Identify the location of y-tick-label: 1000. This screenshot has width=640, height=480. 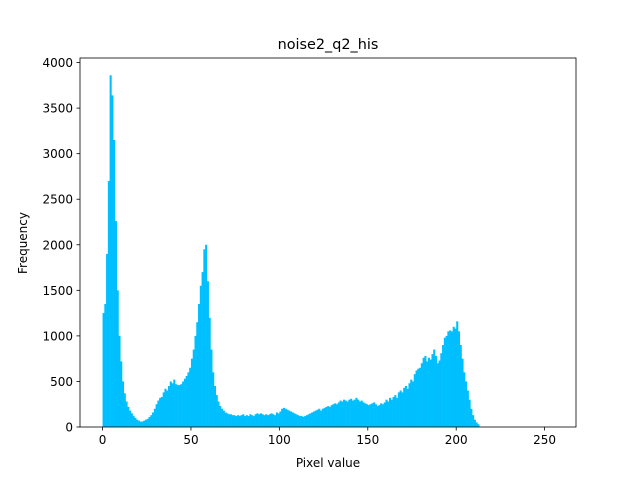
(57, 336).